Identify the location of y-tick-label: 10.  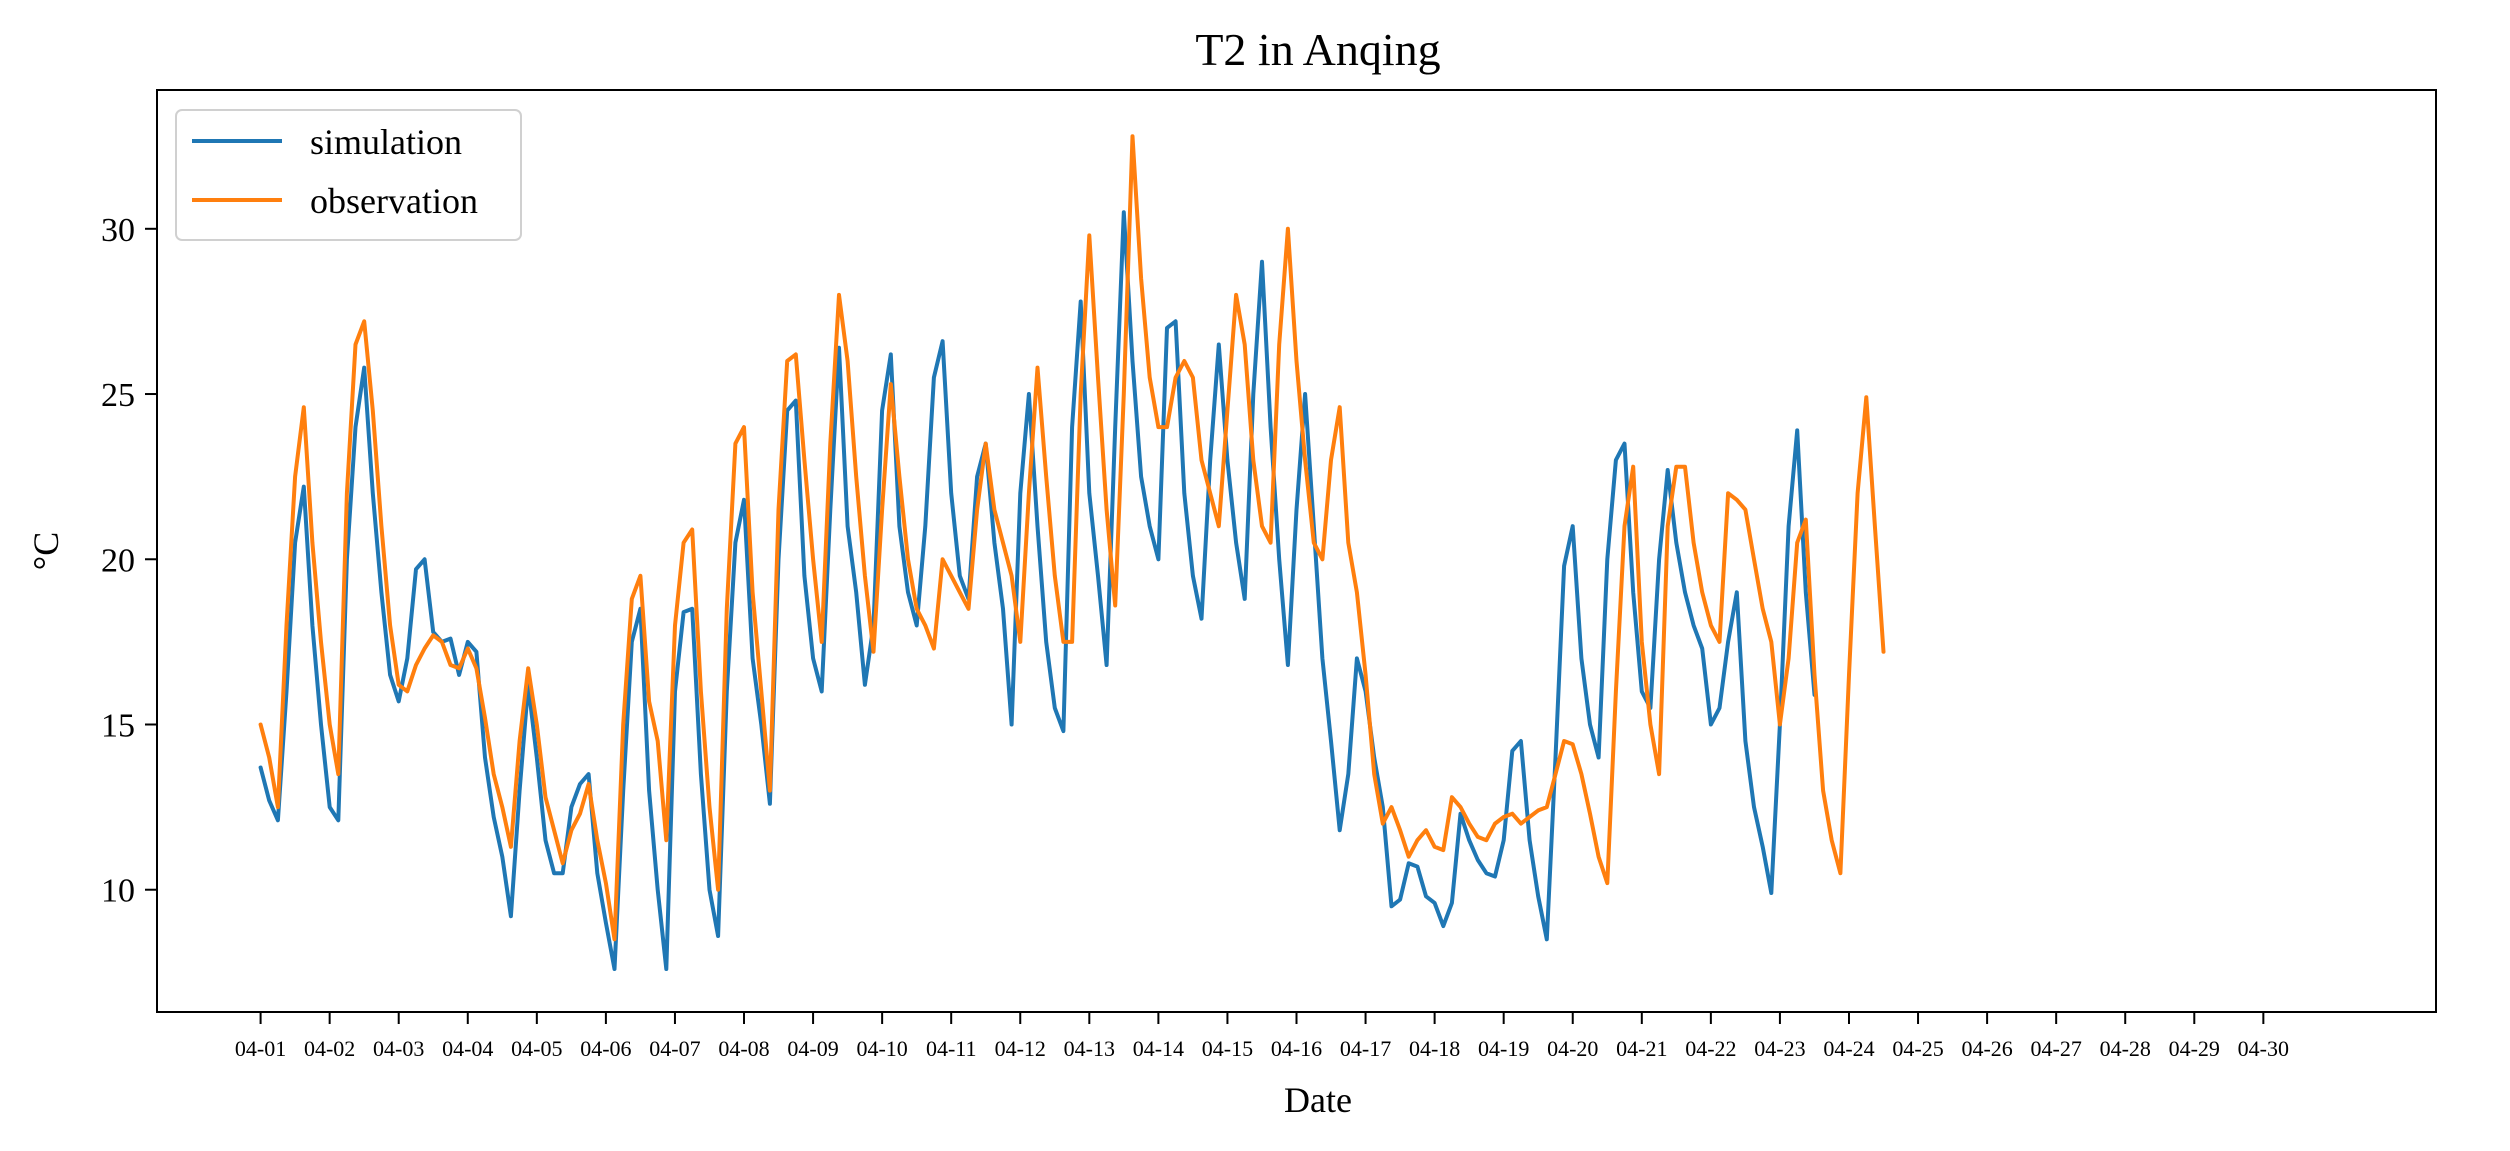
(118, 891).